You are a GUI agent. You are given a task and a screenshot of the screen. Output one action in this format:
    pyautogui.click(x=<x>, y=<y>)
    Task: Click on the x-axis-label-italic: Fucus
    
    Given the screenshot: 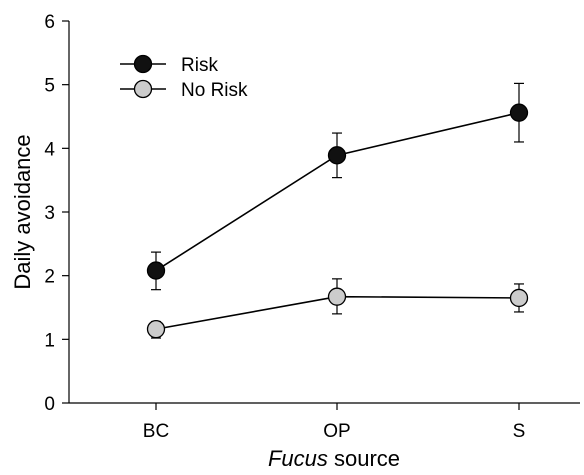 What is the action you would take?
    pyautogui.click(x=298, y=458)
    